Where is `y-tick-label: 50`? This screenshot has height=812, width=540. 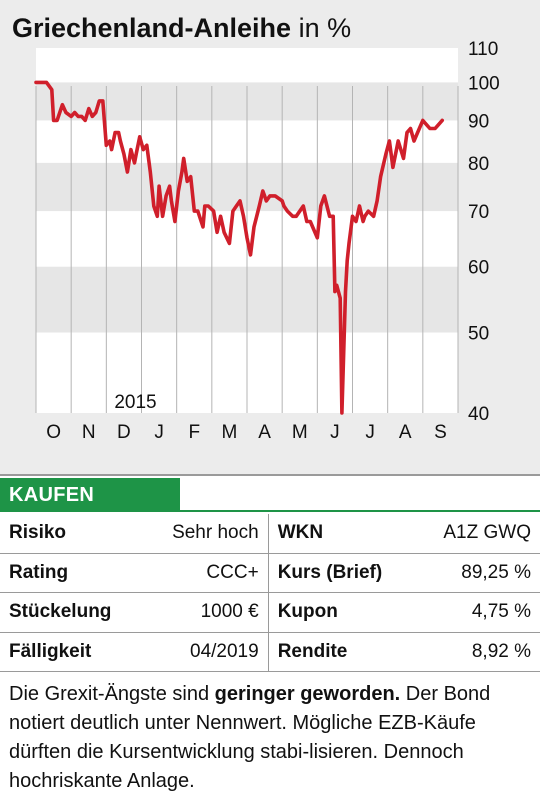 y-tick-label: 50 is located at coordinates (478, 333).